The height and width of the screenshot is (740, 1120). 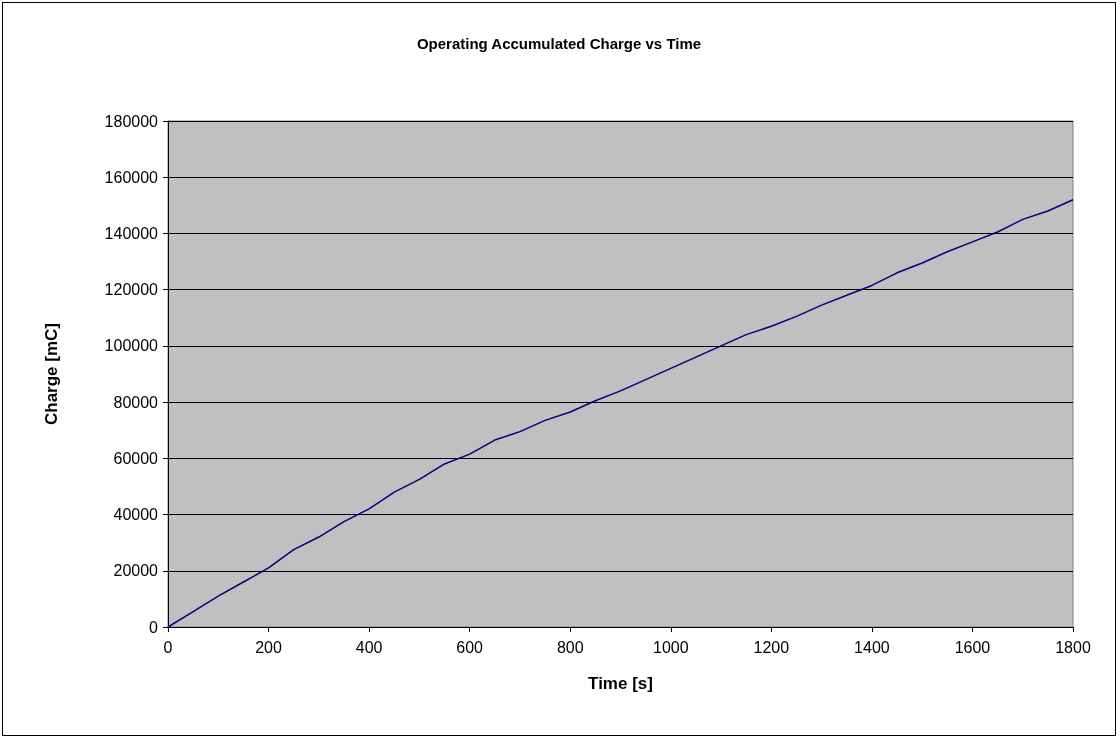 What do you see at coordinates (620, 683) in the screenshot?
I see `x-axis-title: Time [s]` at bounding box center [620, 683].